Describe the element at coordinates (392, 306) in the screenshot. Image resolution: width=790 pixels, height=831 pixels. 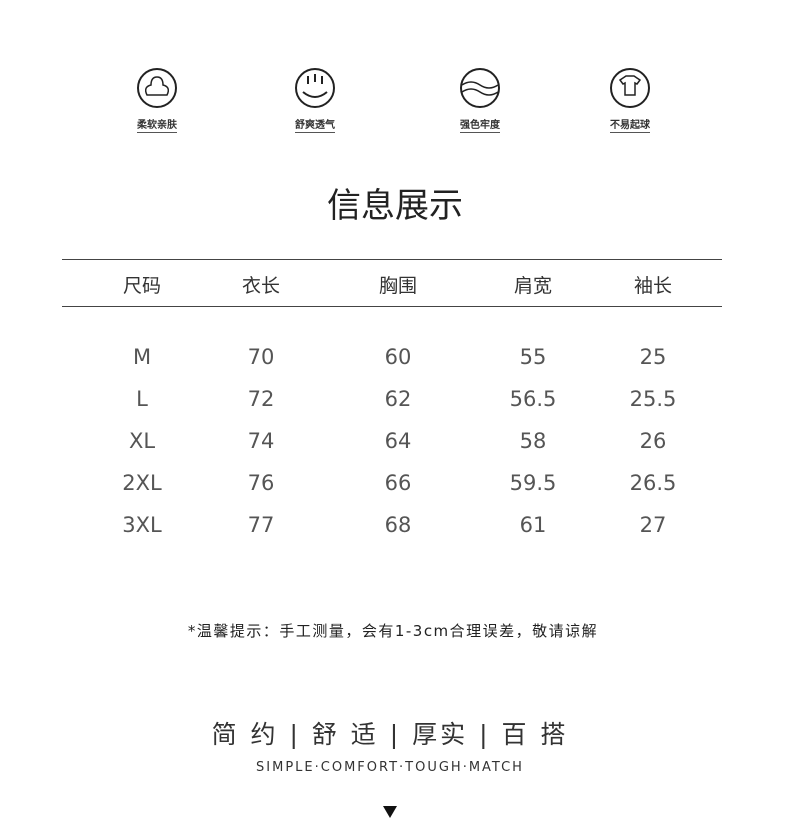
I see `table-header-line` at that location.